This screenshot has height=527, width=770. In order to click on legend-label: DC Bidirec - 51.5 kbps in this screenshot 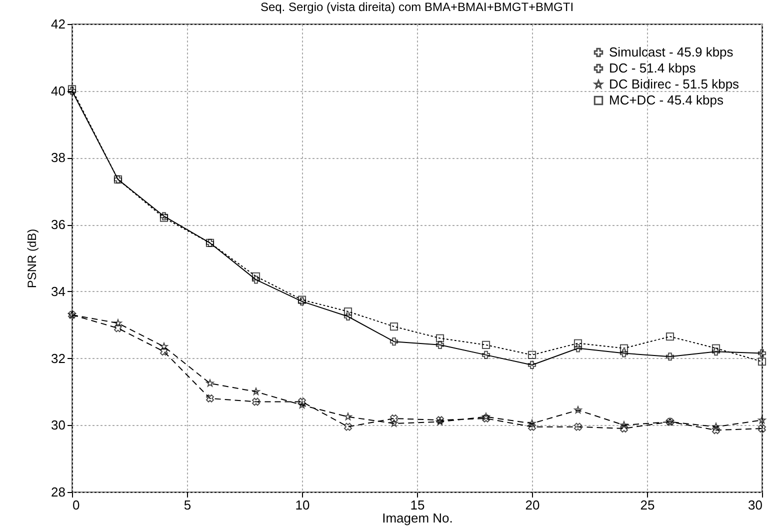, I will do `click(674, 84)`.